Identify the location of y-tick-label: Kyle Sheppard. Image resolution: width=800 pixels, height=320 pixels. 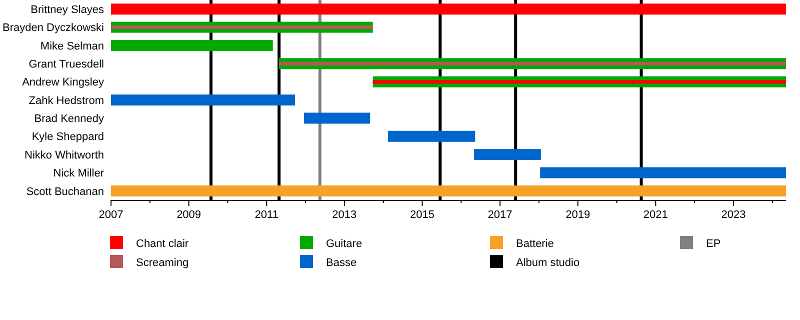
(68, 137).